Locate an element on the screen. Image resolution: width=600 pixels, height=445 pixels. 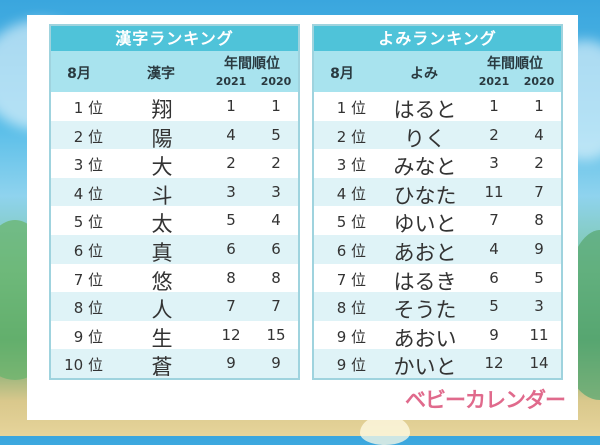
name-cell: りく is located at coordinates (425, 138).